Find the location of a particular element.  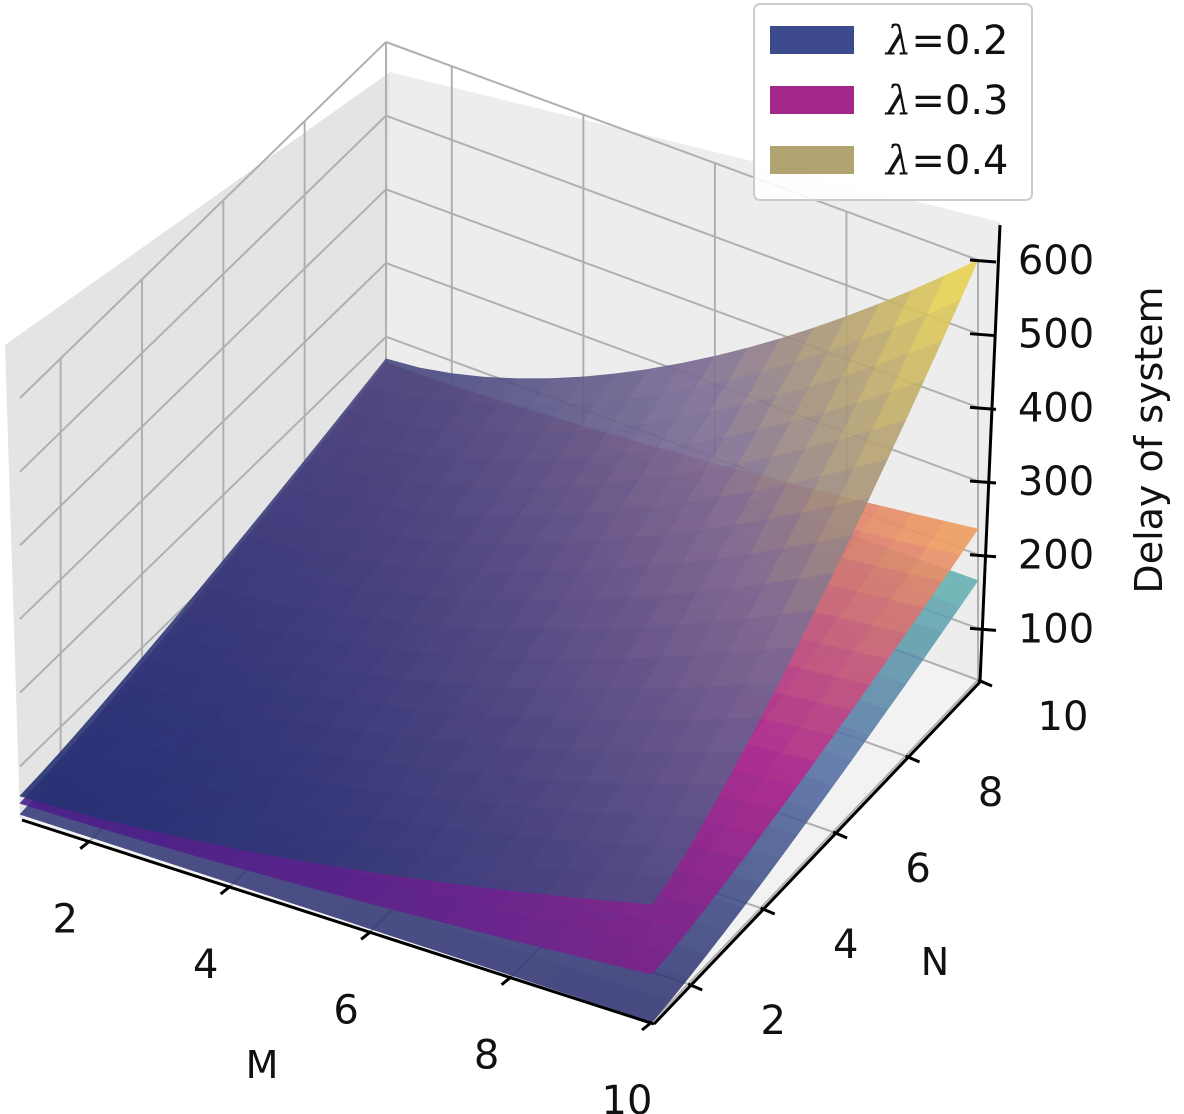

x-axis-label: M is located at coordinates (262, 1065).